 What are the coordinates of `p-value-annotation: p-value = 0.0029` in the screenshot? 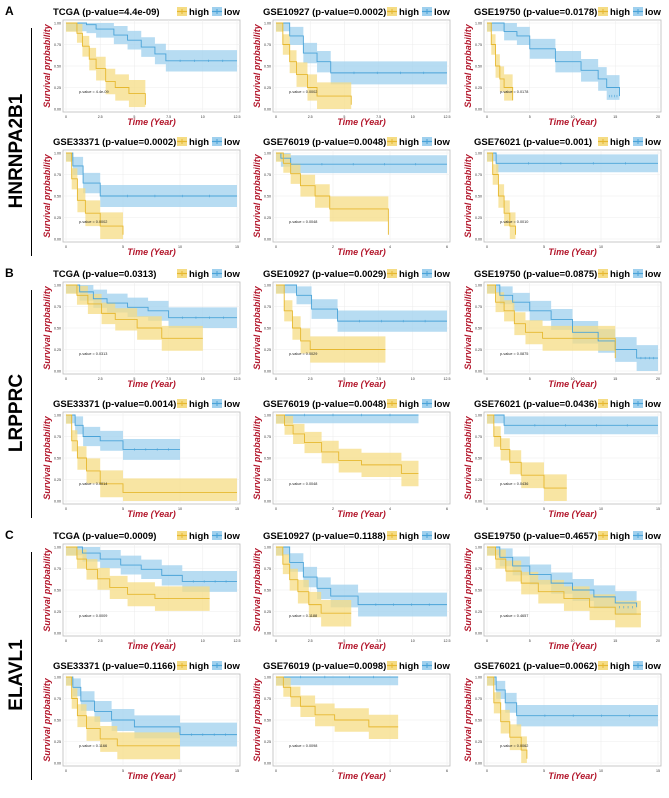 It's located at (303, 354).